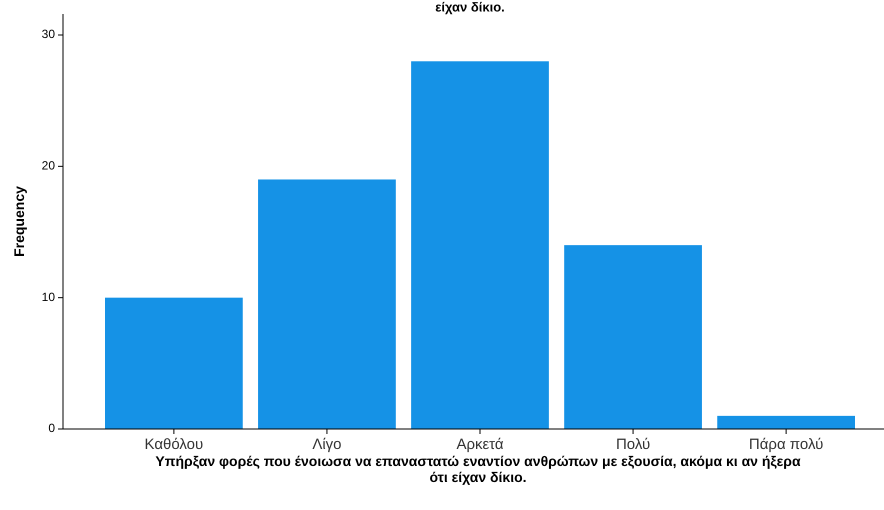 Image resolution: width=884 pixels, height=510 pixels. Describe the element at coordinates (478, 469) in the screenshot. I see `x-axis-title: Υπήρξαν φορές που ένοιωσα να επαναστατώ εναντίον ανθρώπων με εξουσία, ακόμα κι αν ήξερα ότι είχαν δίκιο.` at that location.